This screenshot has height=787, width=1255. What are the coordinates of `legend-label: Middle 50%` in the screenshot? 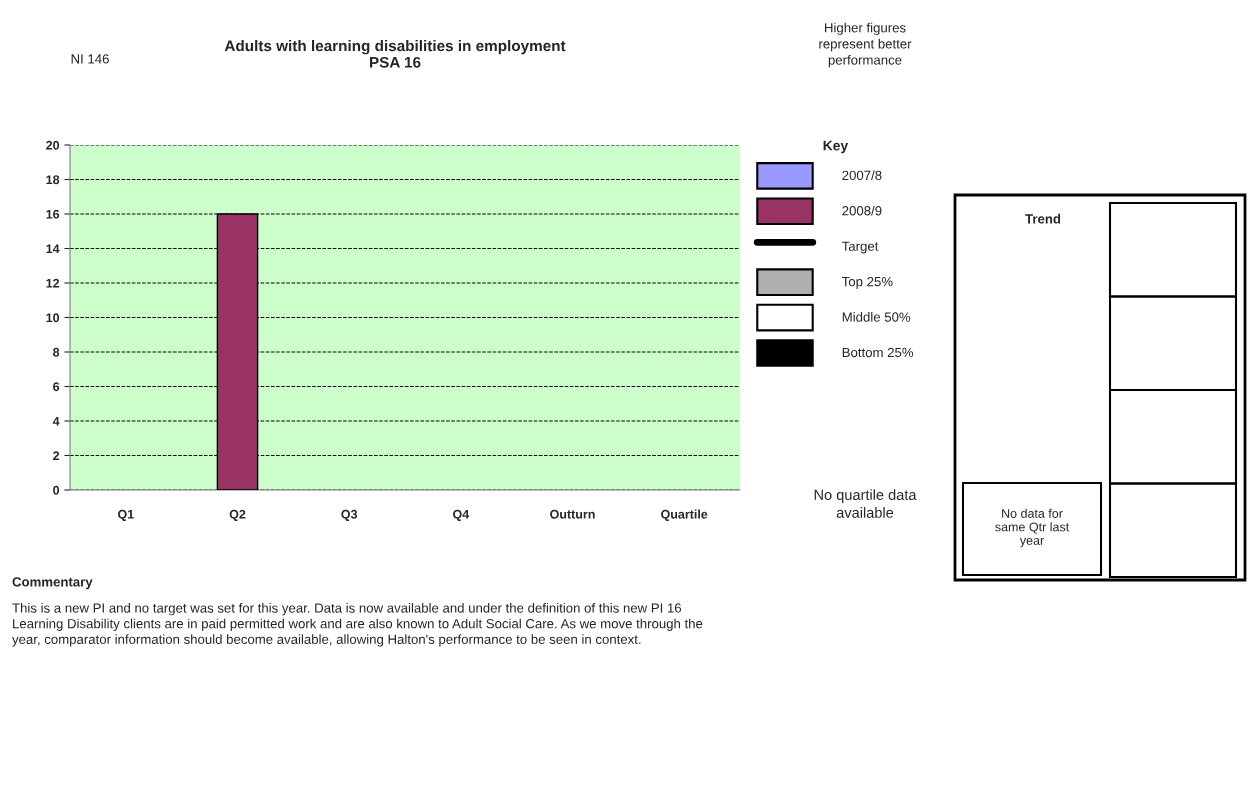 It's located at (876, 317).